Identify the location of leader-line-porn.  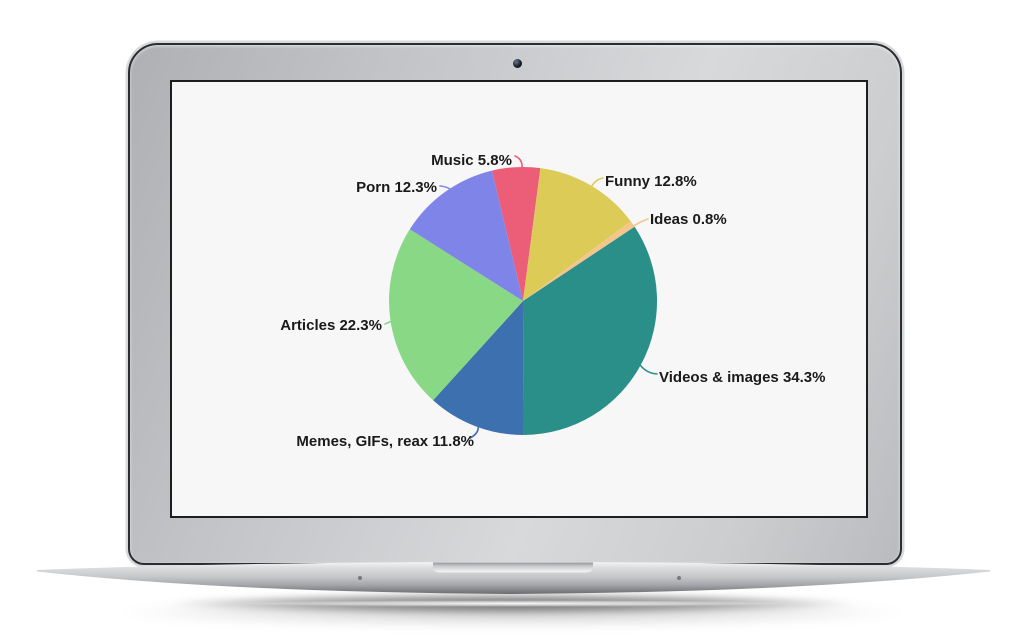
(449, 193).